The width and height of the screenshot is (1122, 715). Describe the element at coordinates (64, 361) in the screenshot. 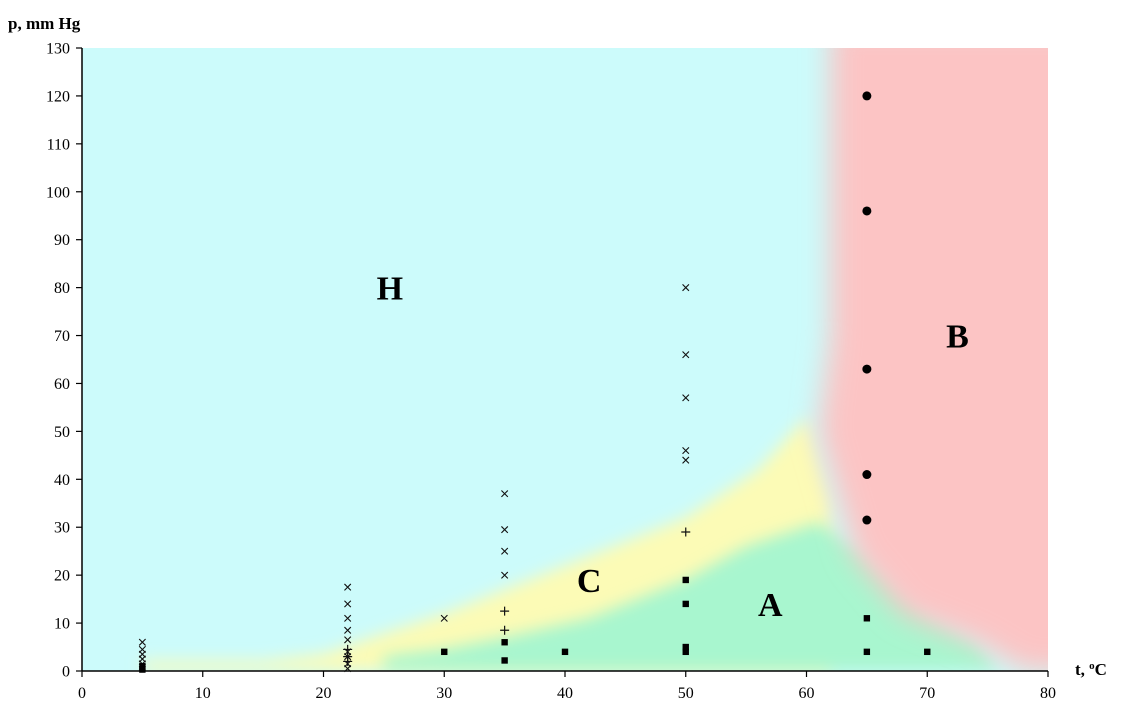

I see `y-axis-ticks: 0 10 20 30 40 50 60 70 80 90 100 110 120 130` at that location.